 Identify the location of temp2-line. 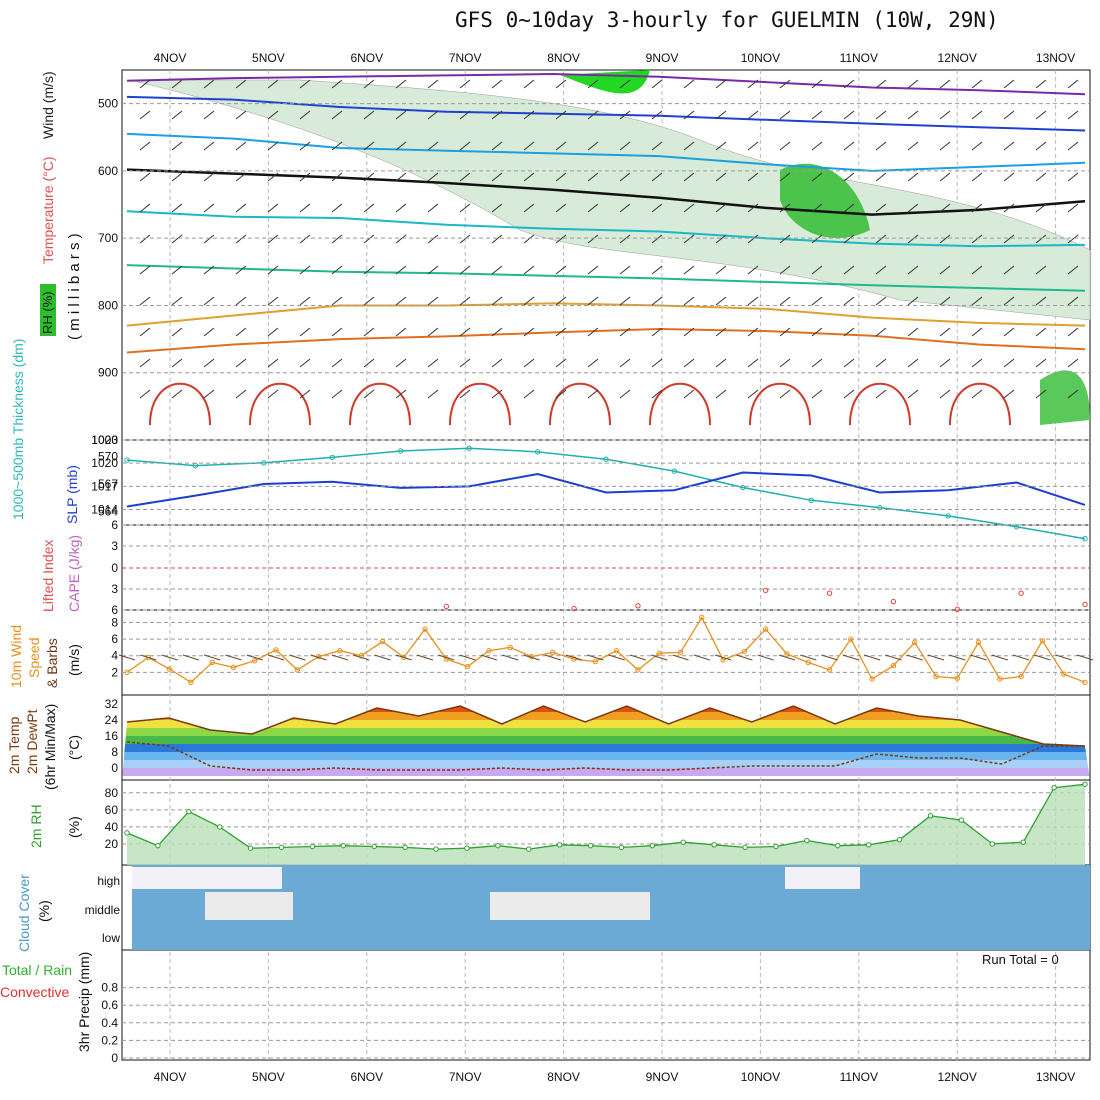
(606, 726).